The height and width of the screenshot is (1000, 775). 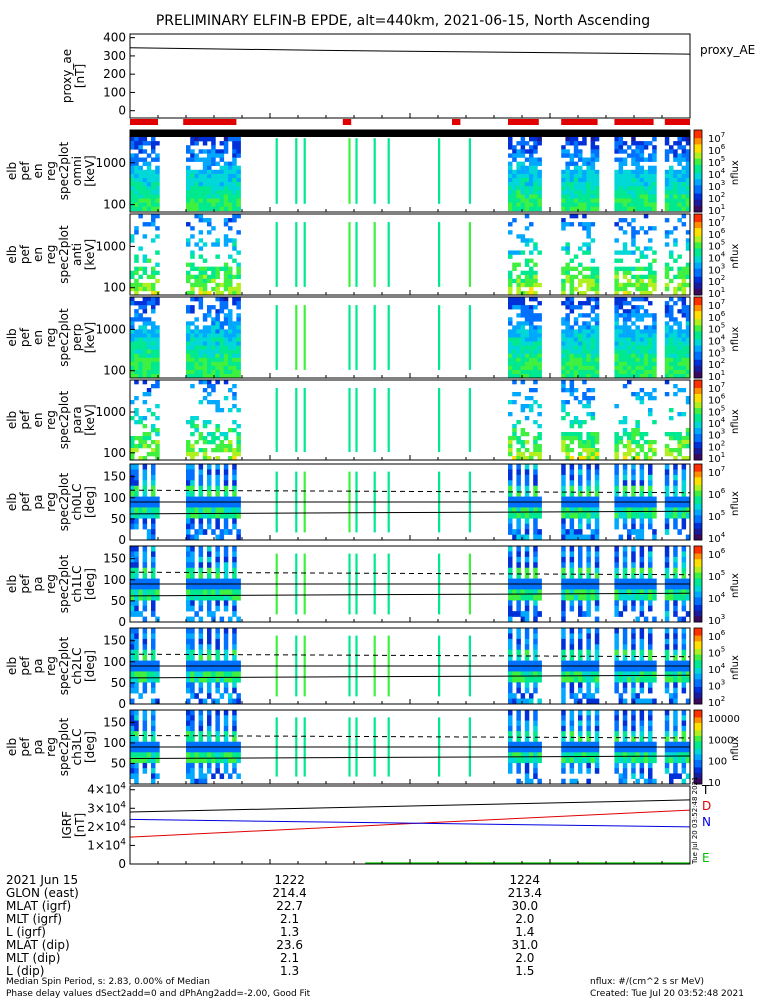 I want to click on y-tick-label: 100, so click(x=114, y=453).